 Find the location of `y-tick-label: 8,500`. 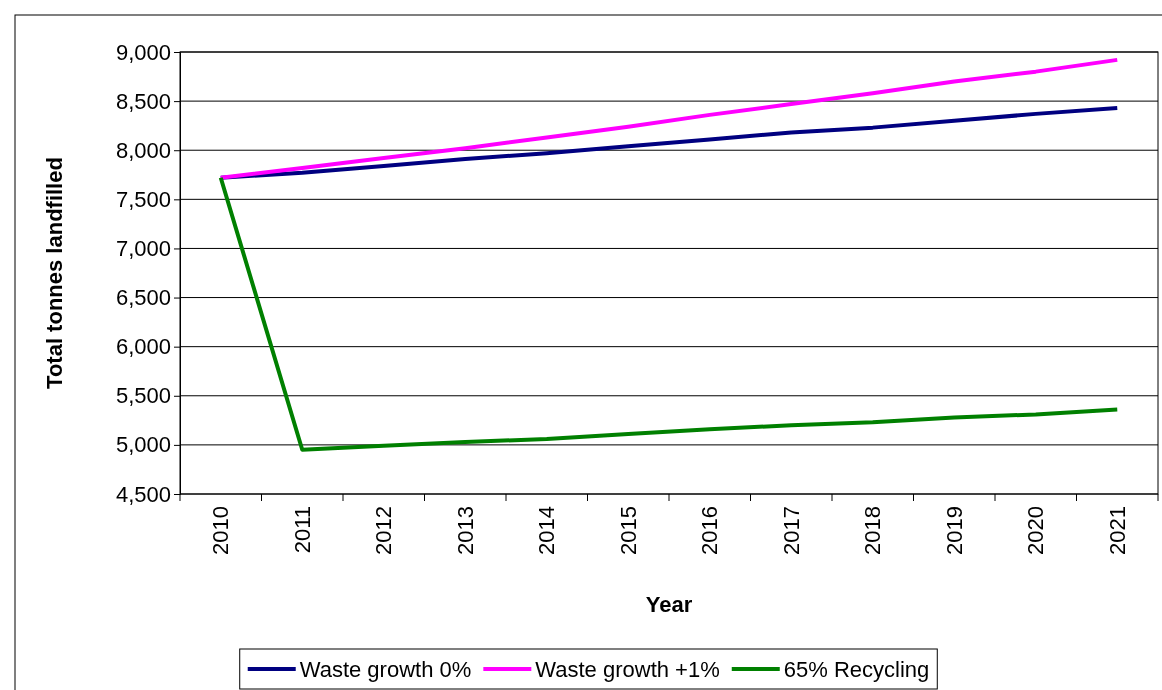

y-tick-label: 8,500 is located at coordinates (143, 101).